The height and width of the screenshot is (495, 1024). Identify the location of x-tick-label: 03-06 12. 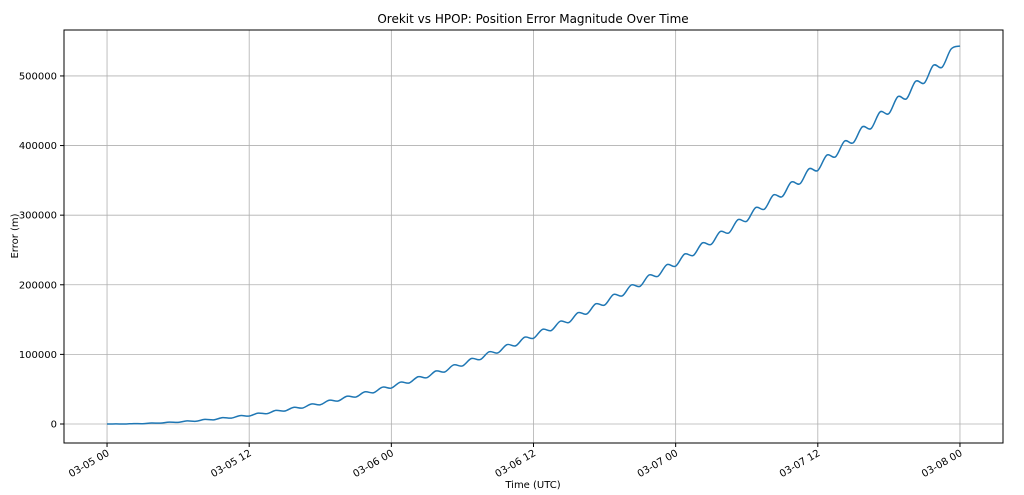
(516, 464).